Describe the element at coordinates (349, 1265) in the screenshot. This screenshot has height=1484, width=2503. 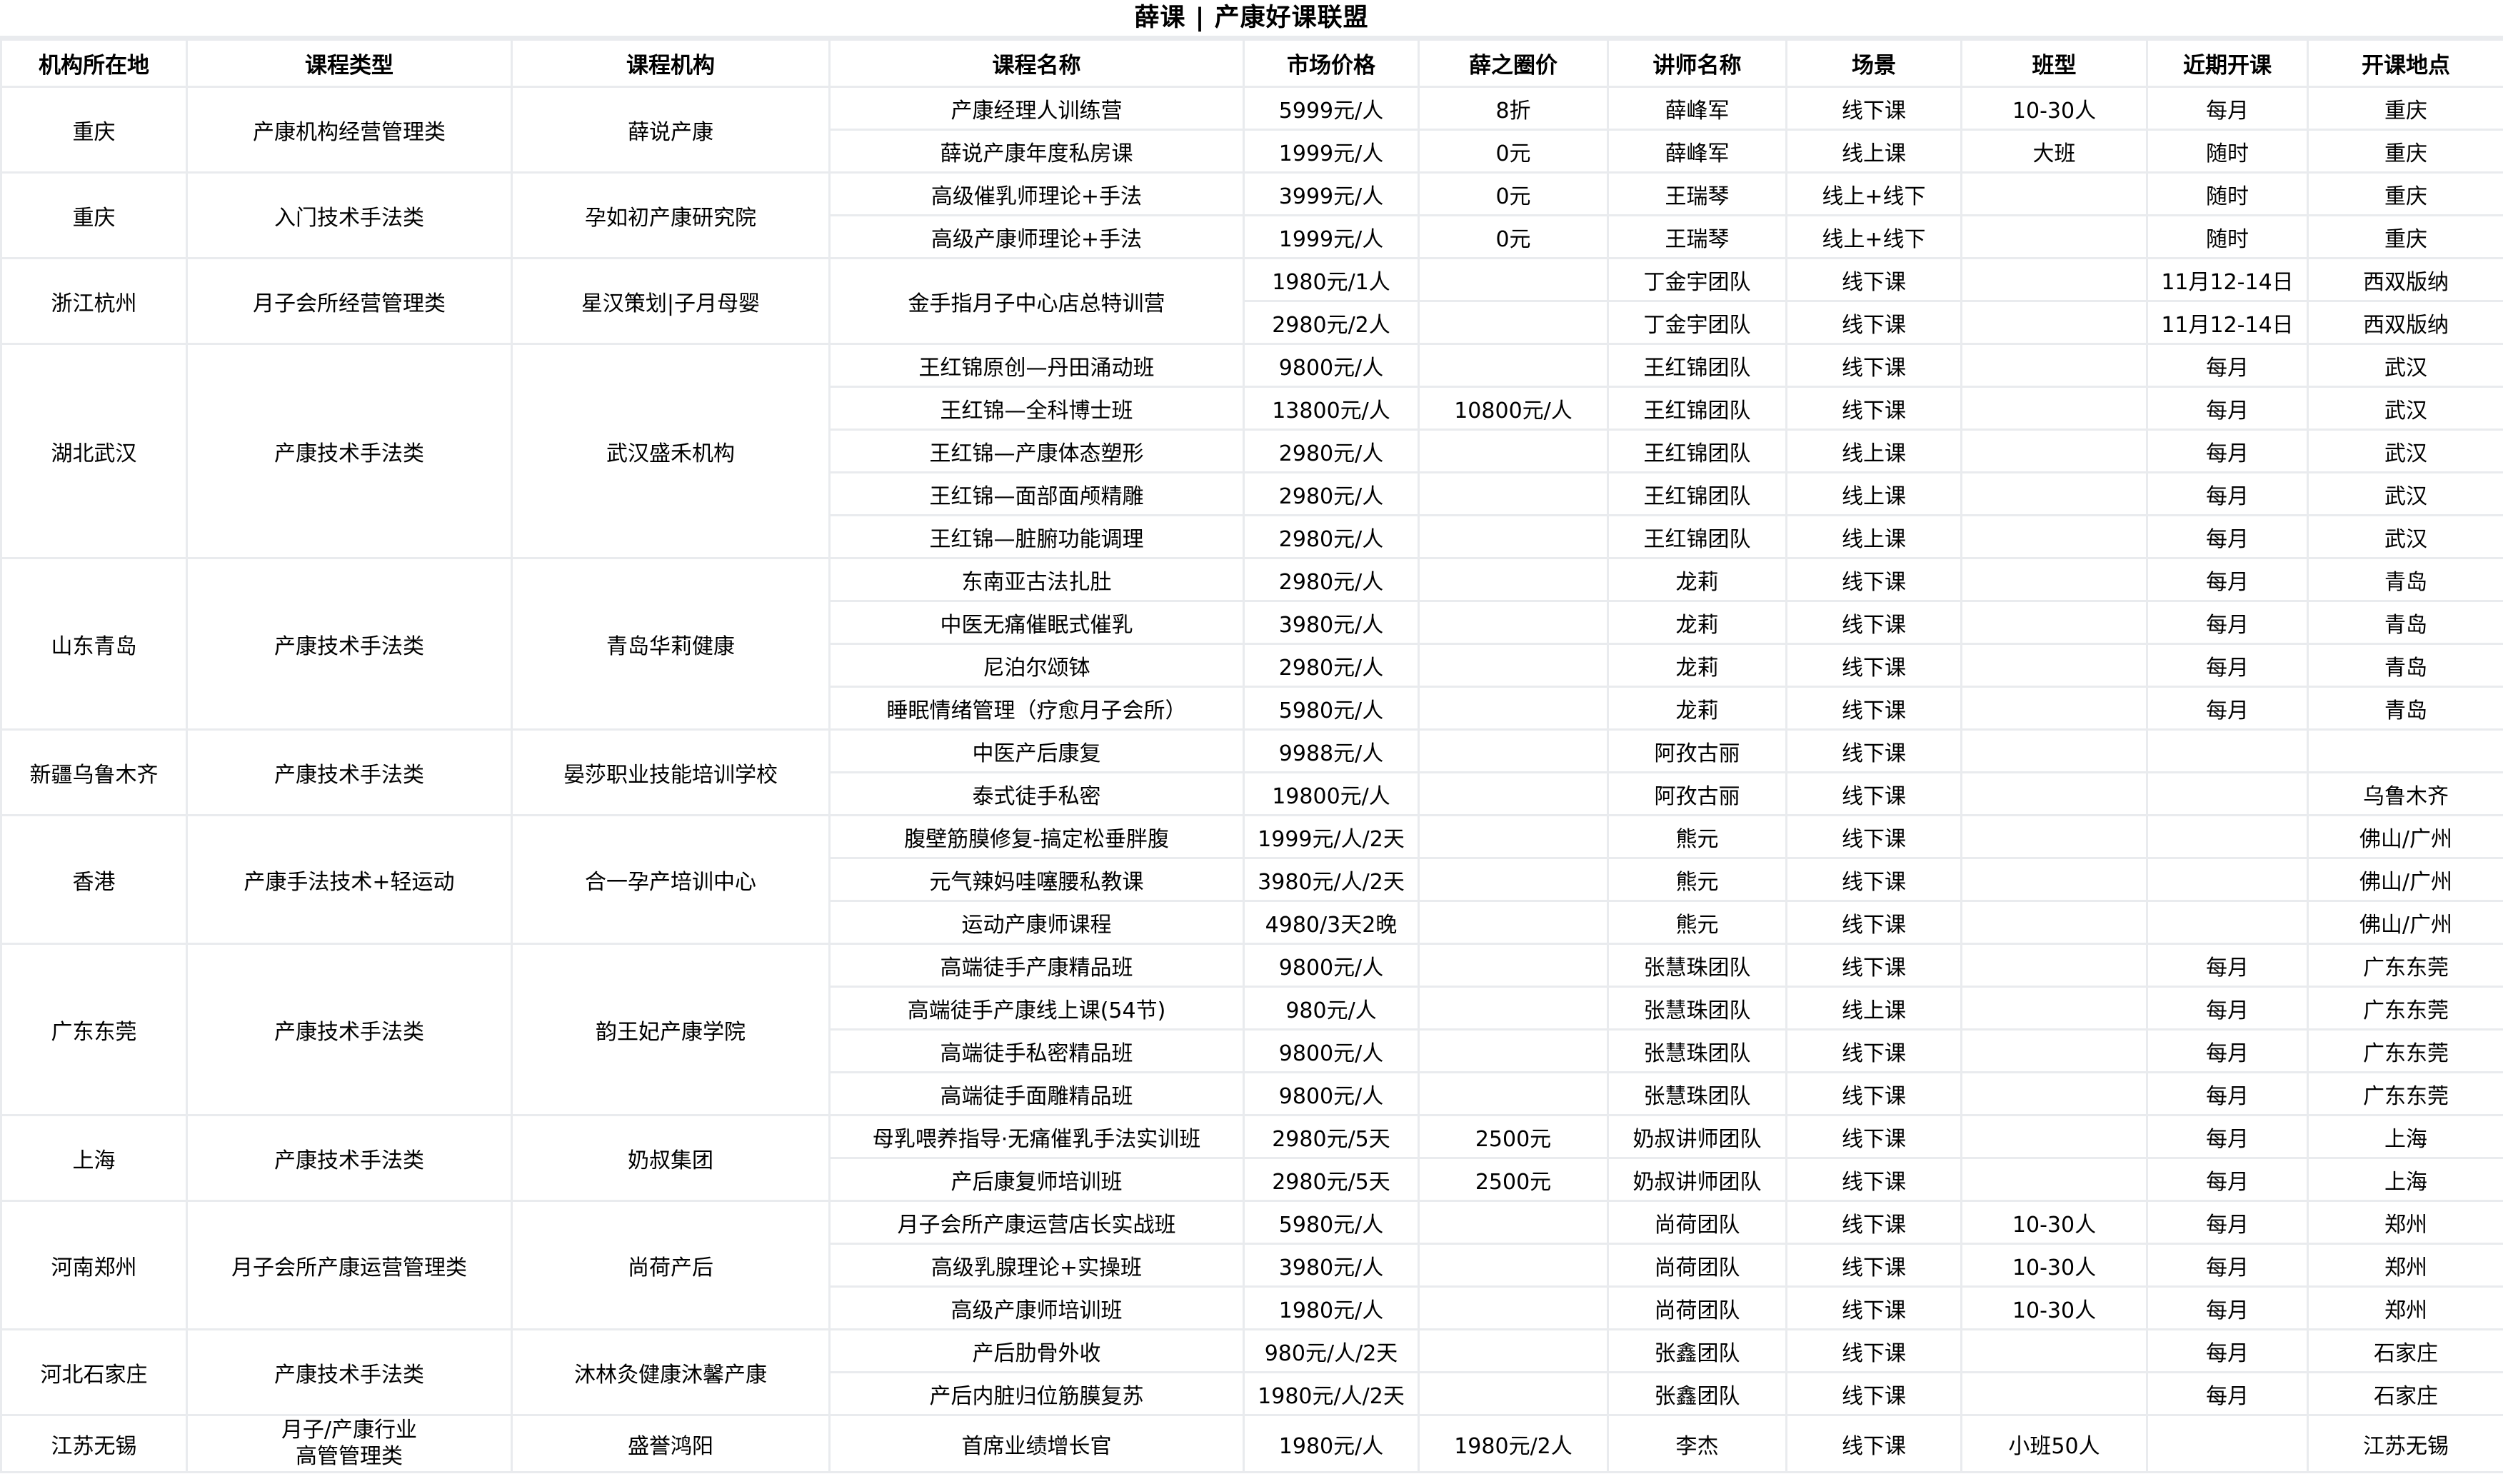
I see `cell-course-type: 月子会所产康运营管理类` at that location.